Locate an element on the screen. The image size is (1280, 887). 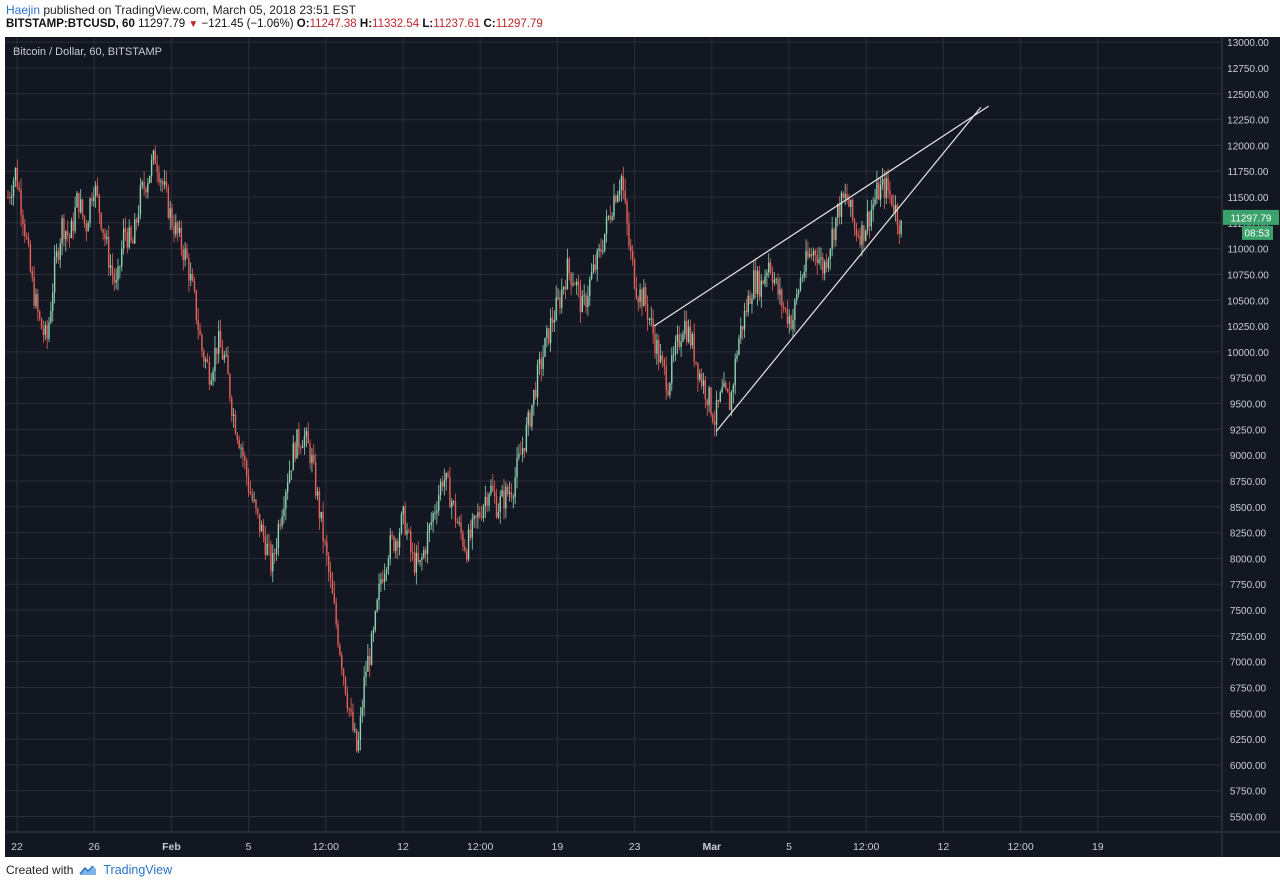
tradingview-link: TradingView is located at coordinates (138, 870).